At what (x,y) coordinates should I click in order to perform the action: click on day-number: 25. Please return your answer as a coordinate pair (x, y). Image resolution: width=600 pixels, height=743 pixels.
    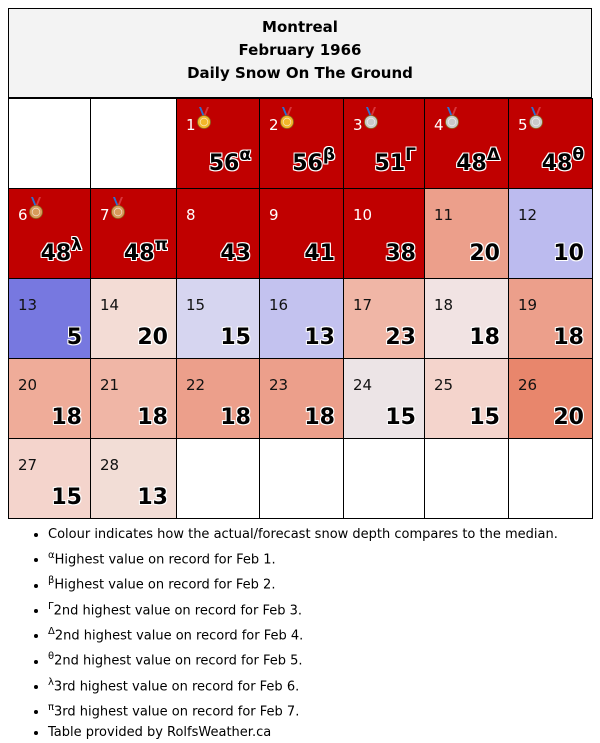
    Looking at the image, I should click on (444, 385).